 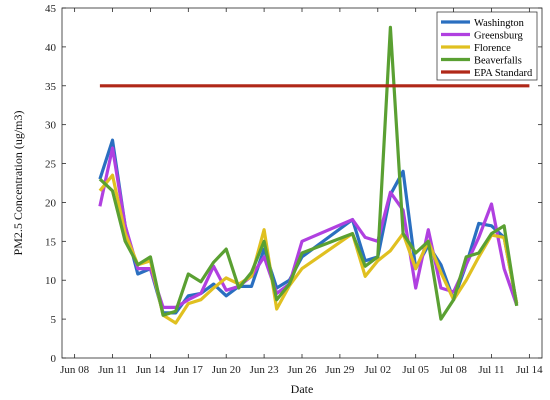 I want to click on x-tick-label: Jun 11, so click(x=112, y=370).